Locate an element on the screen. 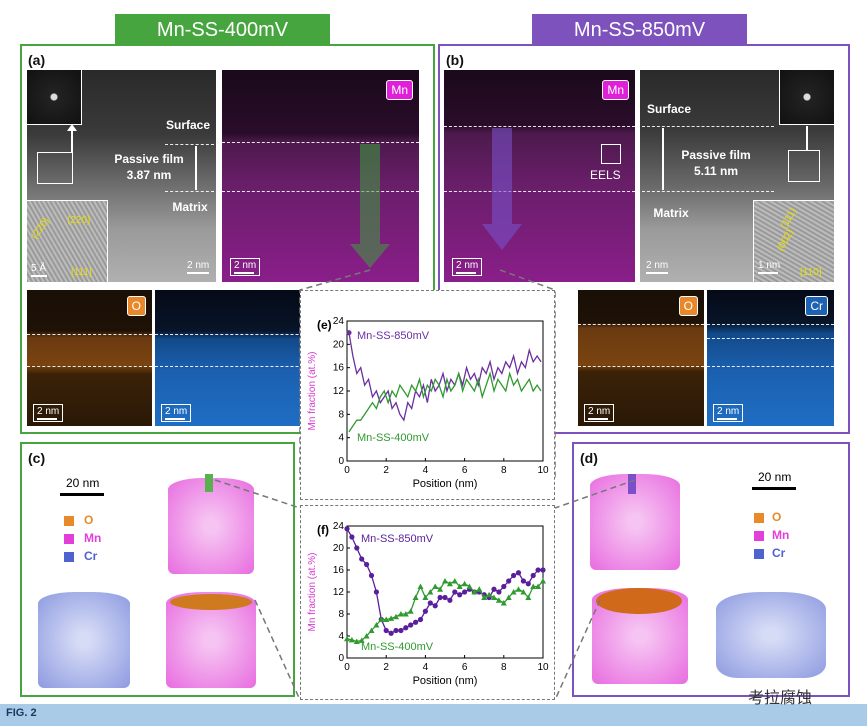  panel-b-cr-map: Cr 2 nm is located at coordinates (770, 358).